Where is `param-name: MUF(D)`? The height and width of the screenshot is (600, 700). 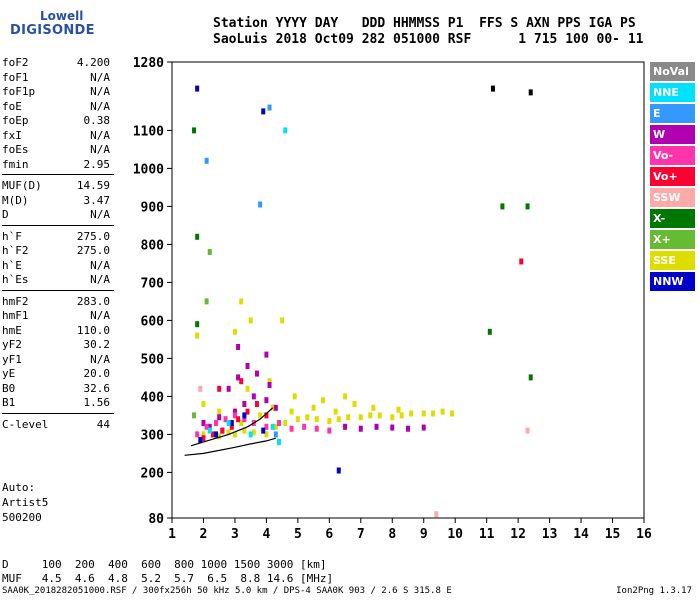
param-name: MUF(D) is located at coordinates (22, 185).